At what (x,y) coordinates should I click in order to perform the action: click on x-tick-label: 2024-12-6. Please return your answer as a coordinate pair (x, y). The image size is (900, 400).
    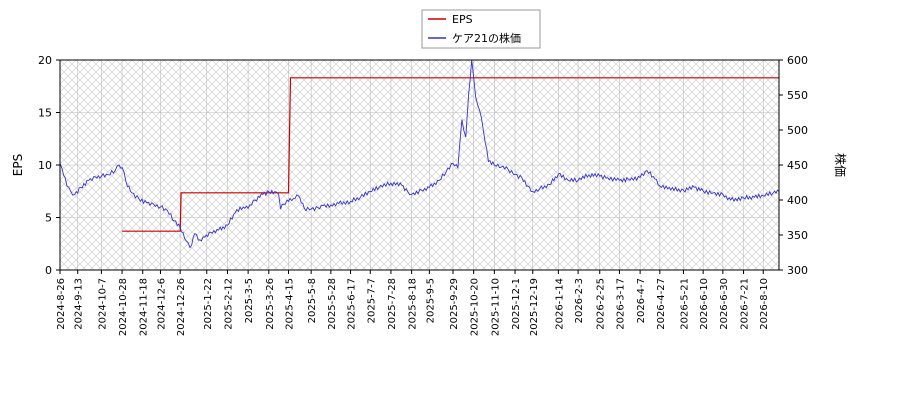
    Looking at the image, I should click on (161, 304).